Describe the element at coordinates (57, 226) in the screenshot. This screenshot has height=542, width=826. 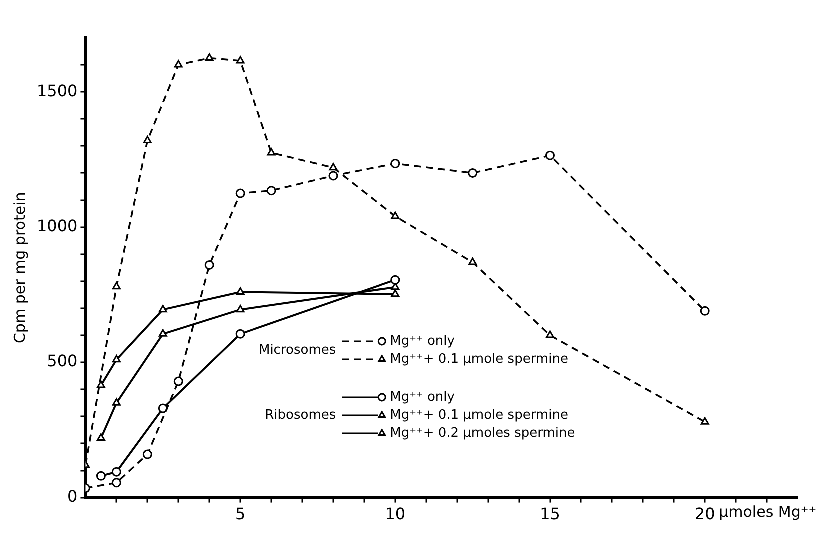
I see `y-tick-label: 1000` at that location.